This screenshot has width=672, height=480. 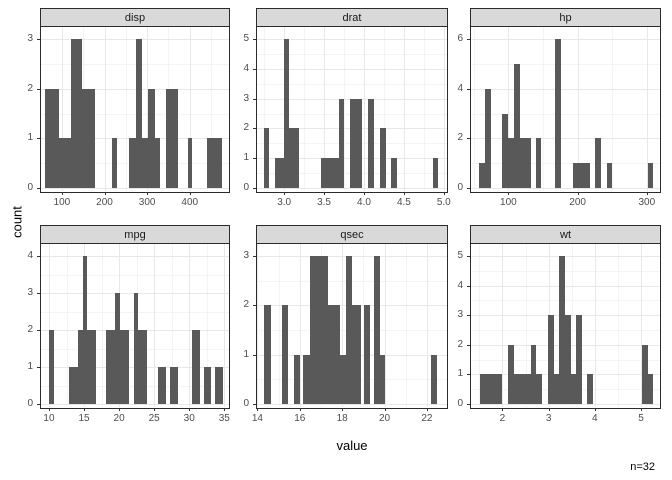 What do you see at coordinates (577, 202) in the screenshot?
I see `x-tick-label: 200` at bounding box center [577, 202].